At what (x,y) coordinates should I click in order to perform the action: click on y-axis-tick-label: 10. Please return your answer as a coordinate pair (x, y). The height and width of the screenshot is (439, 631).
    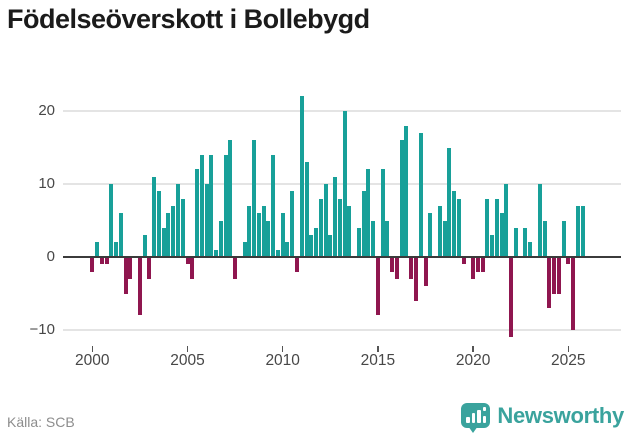
    Looking at the image, I should click on (46, 183).